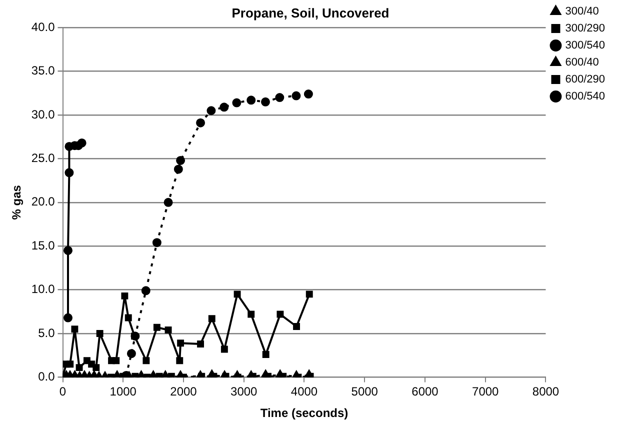 This screenshot has width=629, height=429. What do you see at coordinates (43, 158) in the screenshot?
I see `y-tick-label: 25.0` at bounding box center [43, 158].